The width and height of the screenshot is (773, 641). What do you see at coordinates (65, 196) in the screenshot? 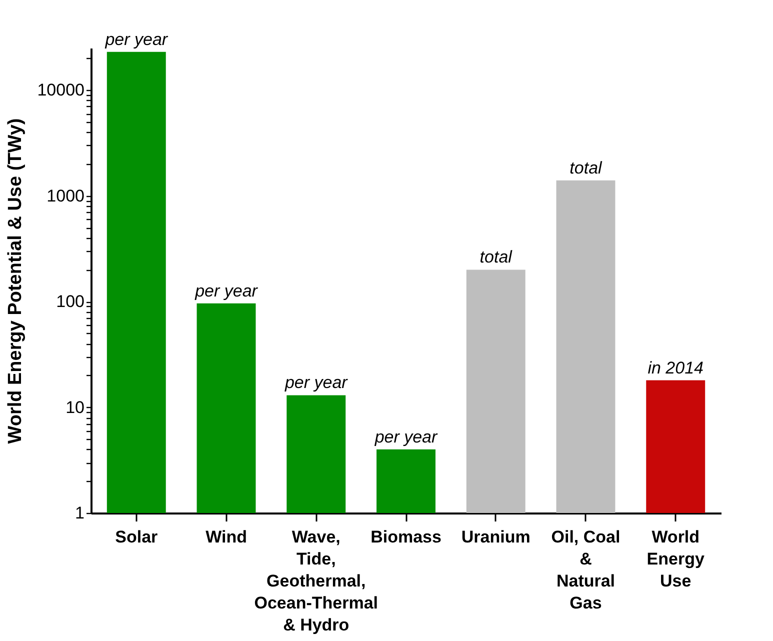
I see `y-tick-label: 1000` at bounding box center [65, 196].